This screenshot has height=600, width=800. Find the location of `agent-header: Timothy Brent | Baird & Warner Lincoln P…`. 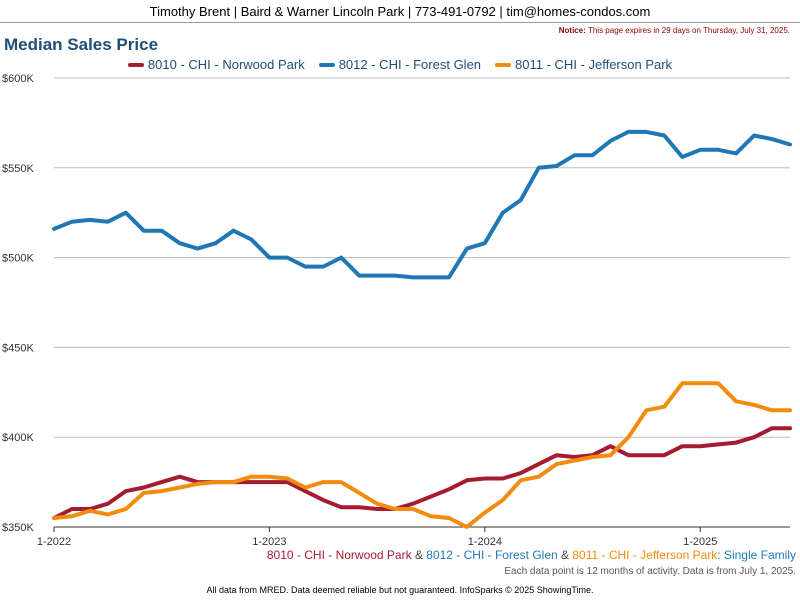

agent-header: Timothy Brent | Baird & Warner Lincoln P… is located at coordinates (400, 11).